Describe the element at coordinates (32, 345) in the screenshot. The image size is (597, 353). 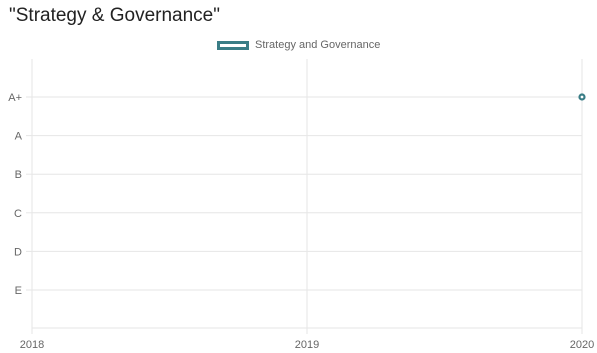
I see `x-tick-label: 2018` at that location.